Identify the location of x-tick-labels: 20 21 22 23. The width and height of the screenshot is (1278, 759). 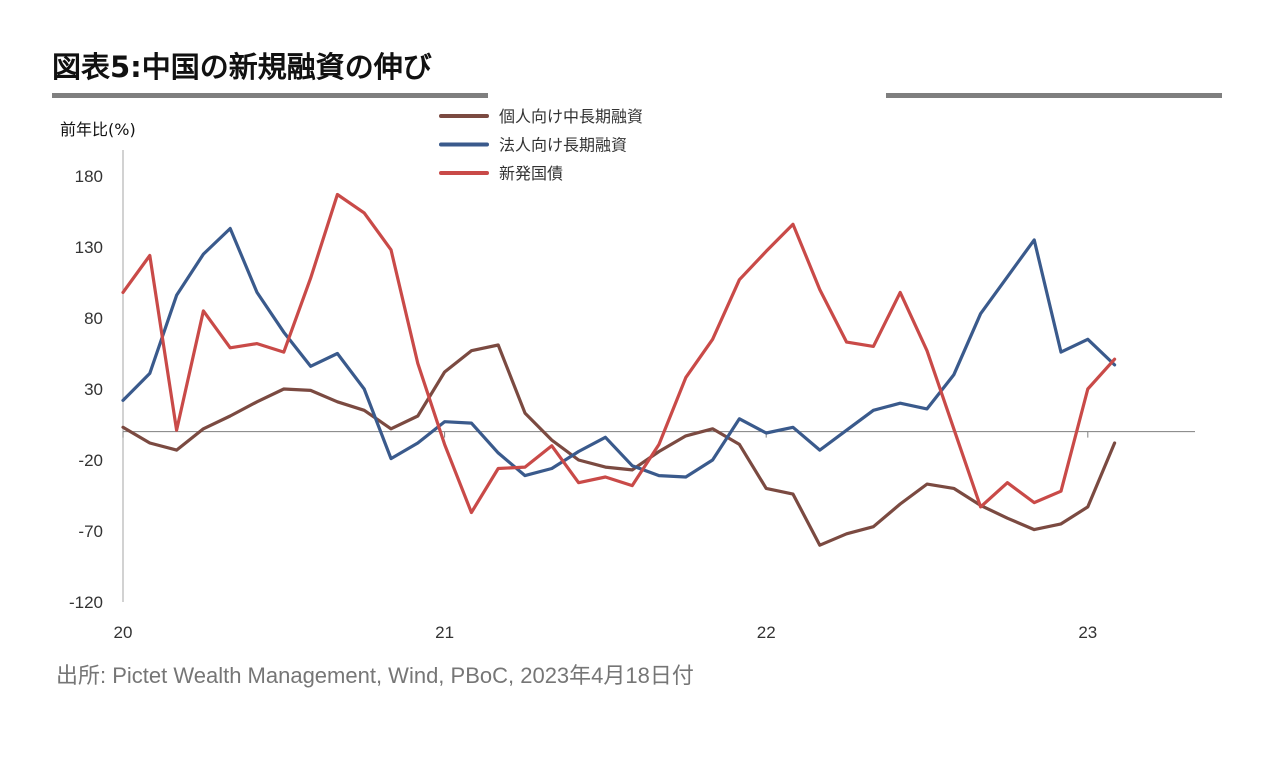
(606, 632).